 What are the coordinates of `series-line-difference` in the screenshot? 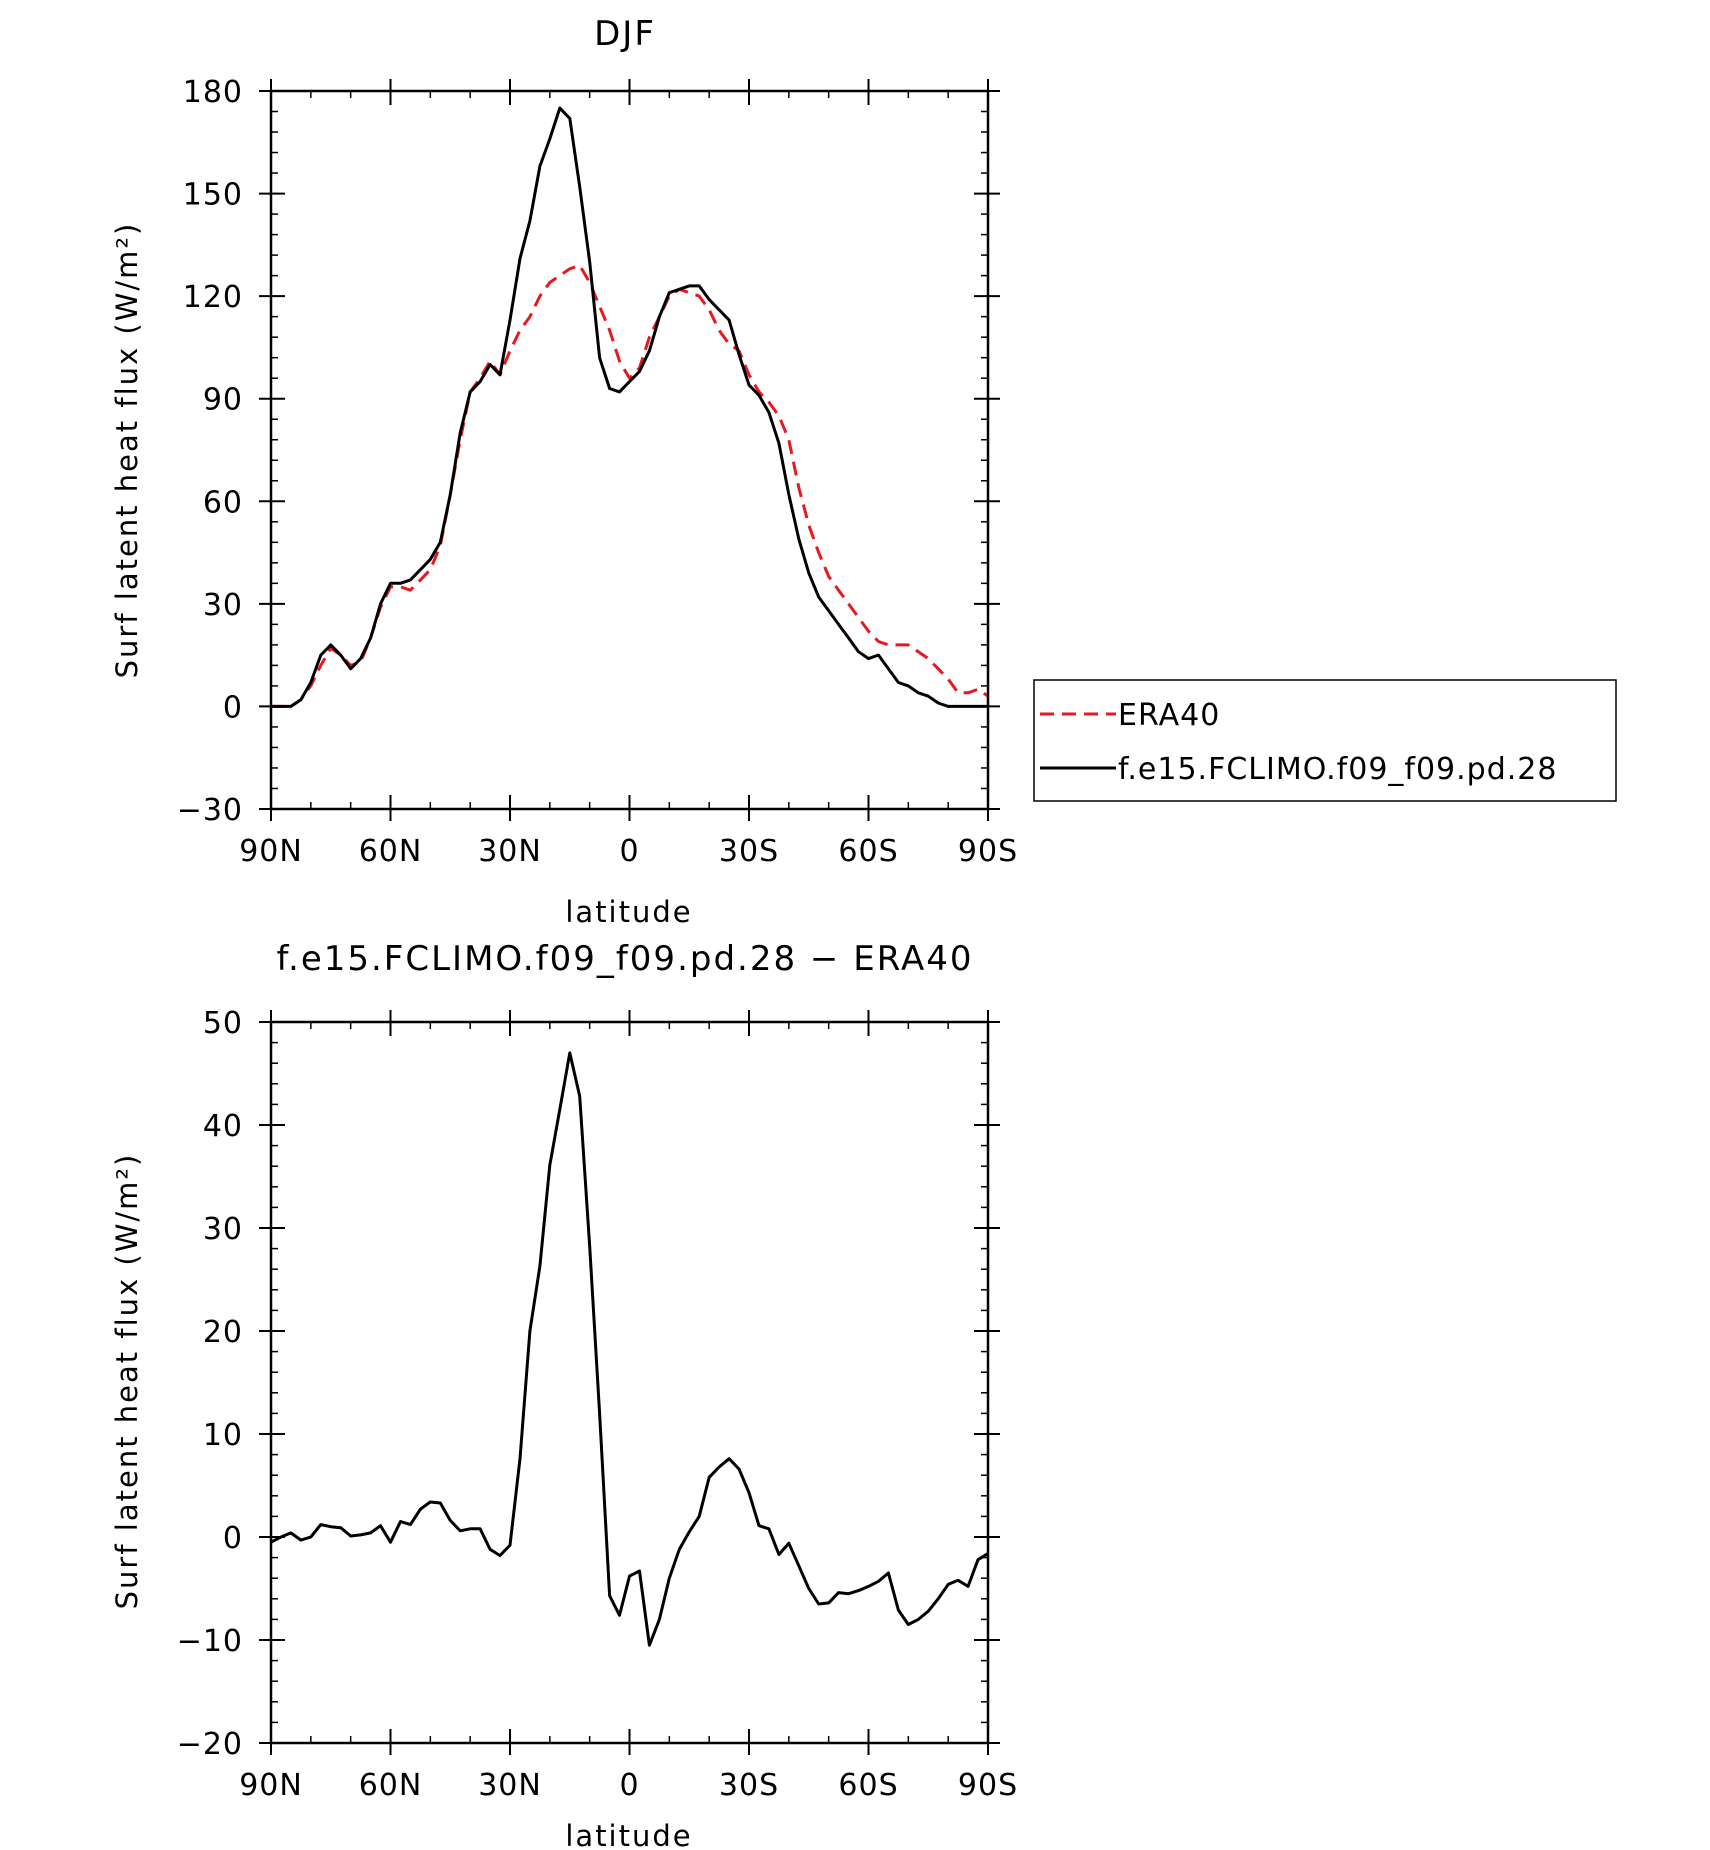 It's located at (629, 1349).